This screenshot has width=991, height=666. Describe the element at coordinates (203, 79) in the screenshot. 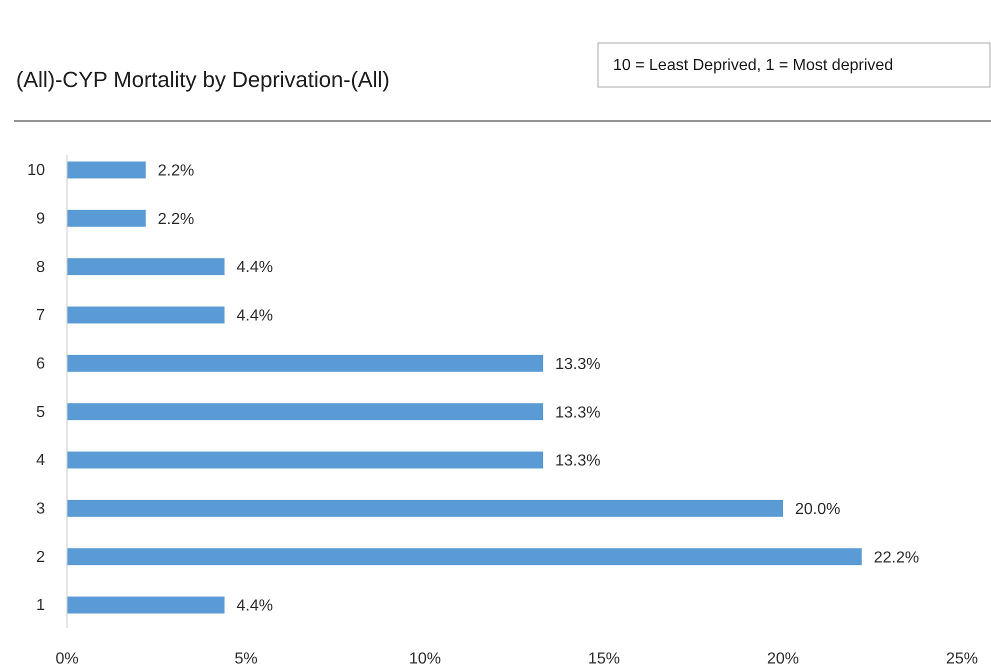

I see `chart-title: (All)-CYP Mortality by Deprivation-(All)` at that location.